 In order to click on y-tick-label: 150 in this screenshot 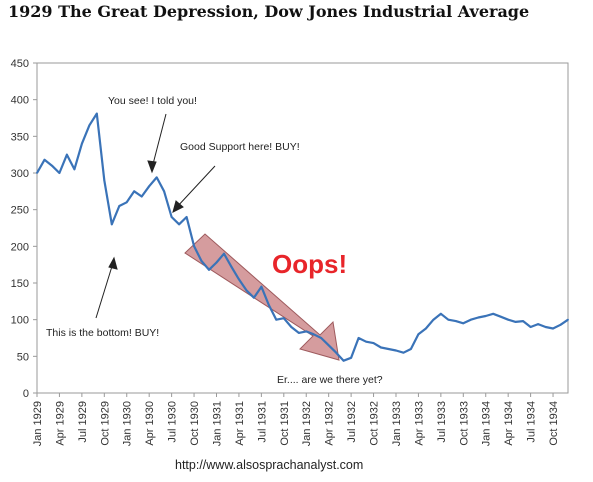, I will do `click(20, 284)`.